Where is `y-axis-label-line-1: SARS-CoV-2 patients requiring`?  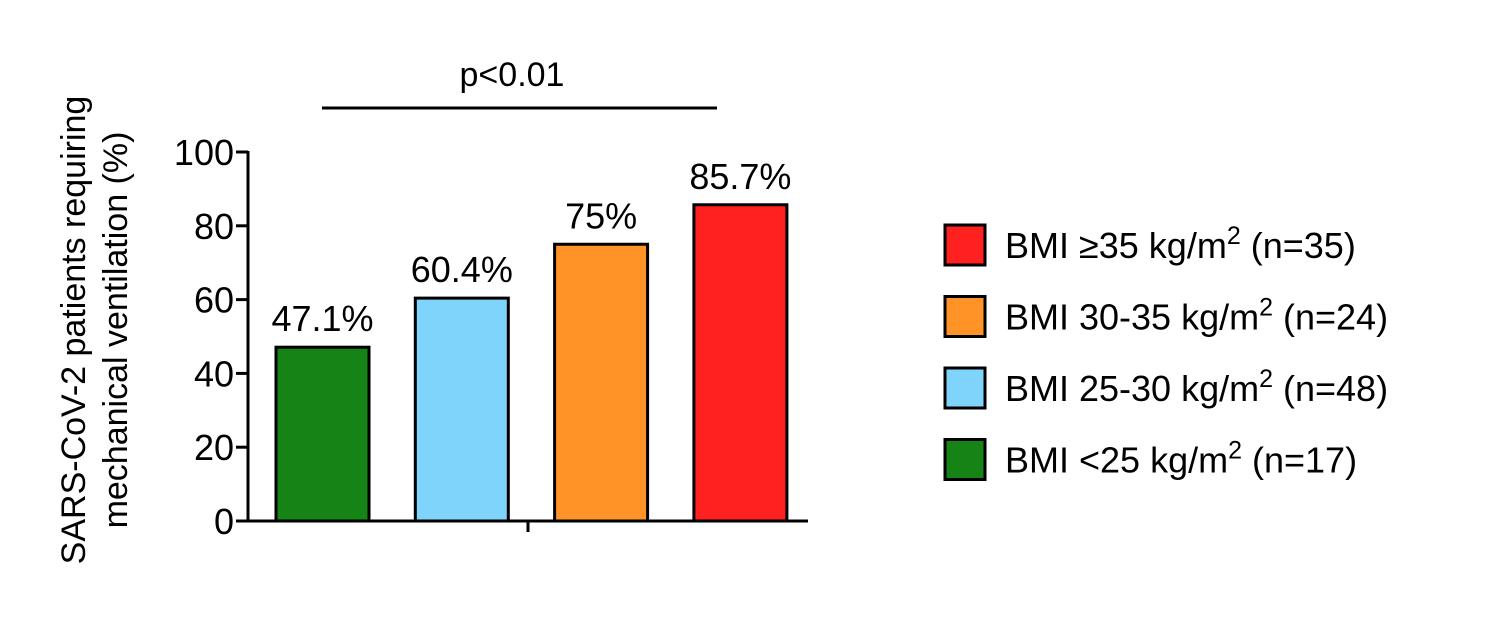
y-axis-label-line-1: SARS-CoV-2 patients requiring is located at coordinates (74, 330).